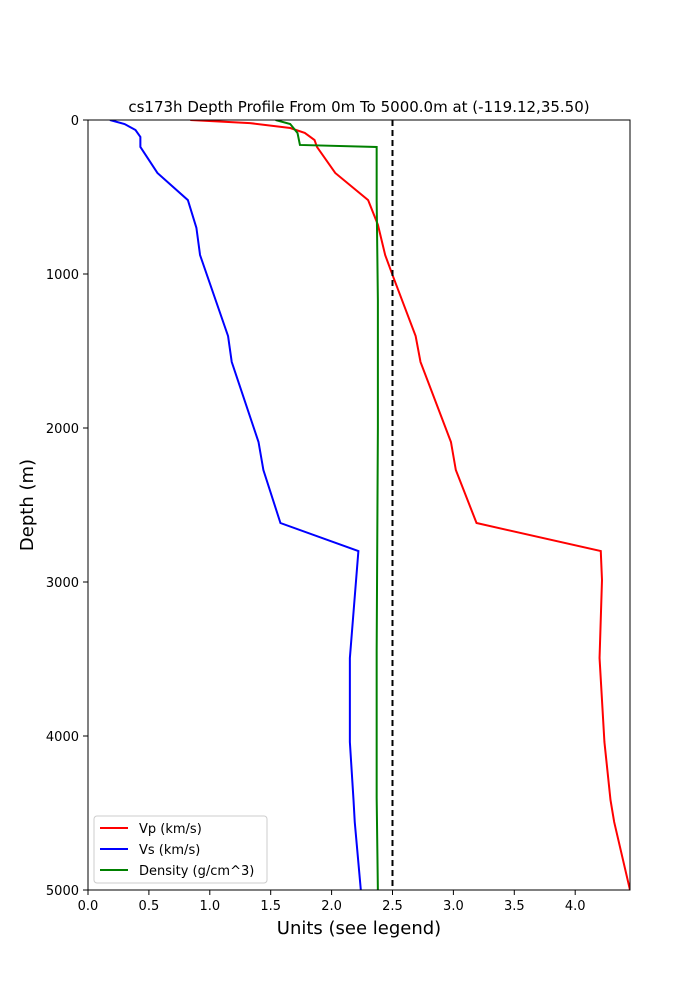  What do you see at coordinates (62, 891) in the screenshot?
I see `y-tick-label: 5000` at bounding box center [62, 891].